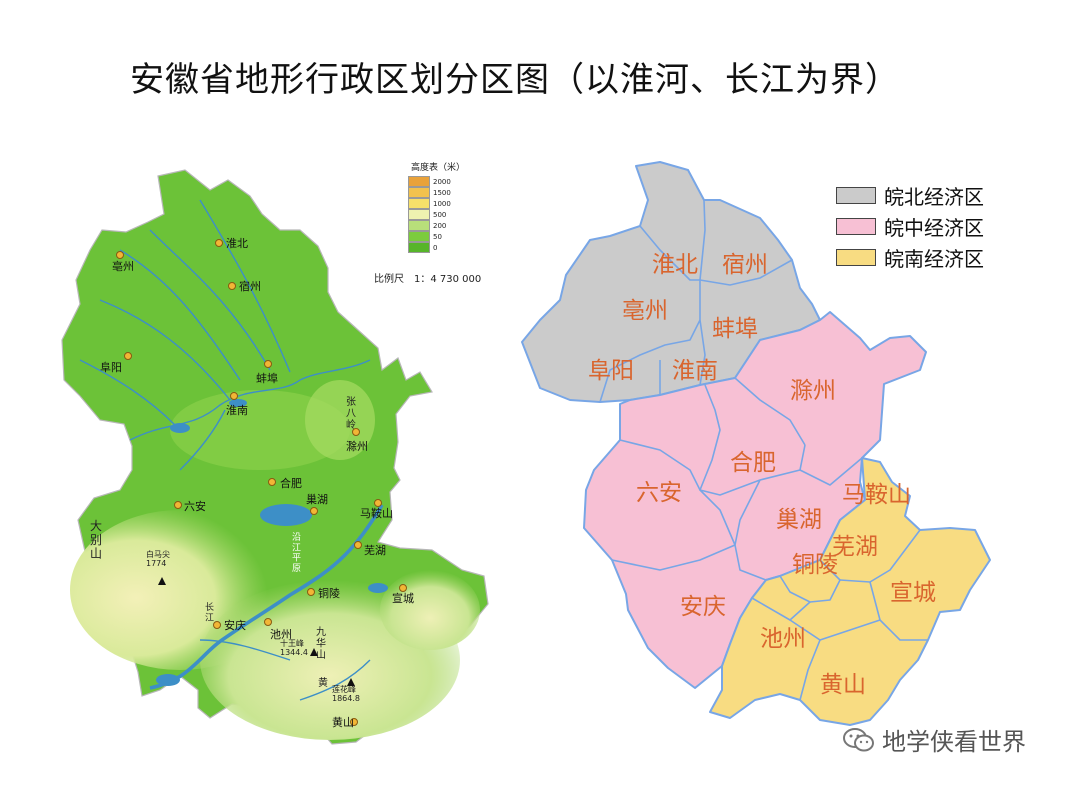 This screenshot has height=786, width=1080. I want to click on page-title: 安徽省地形行政区划分区图（以淮河、长江为界）, so click(515, 80).